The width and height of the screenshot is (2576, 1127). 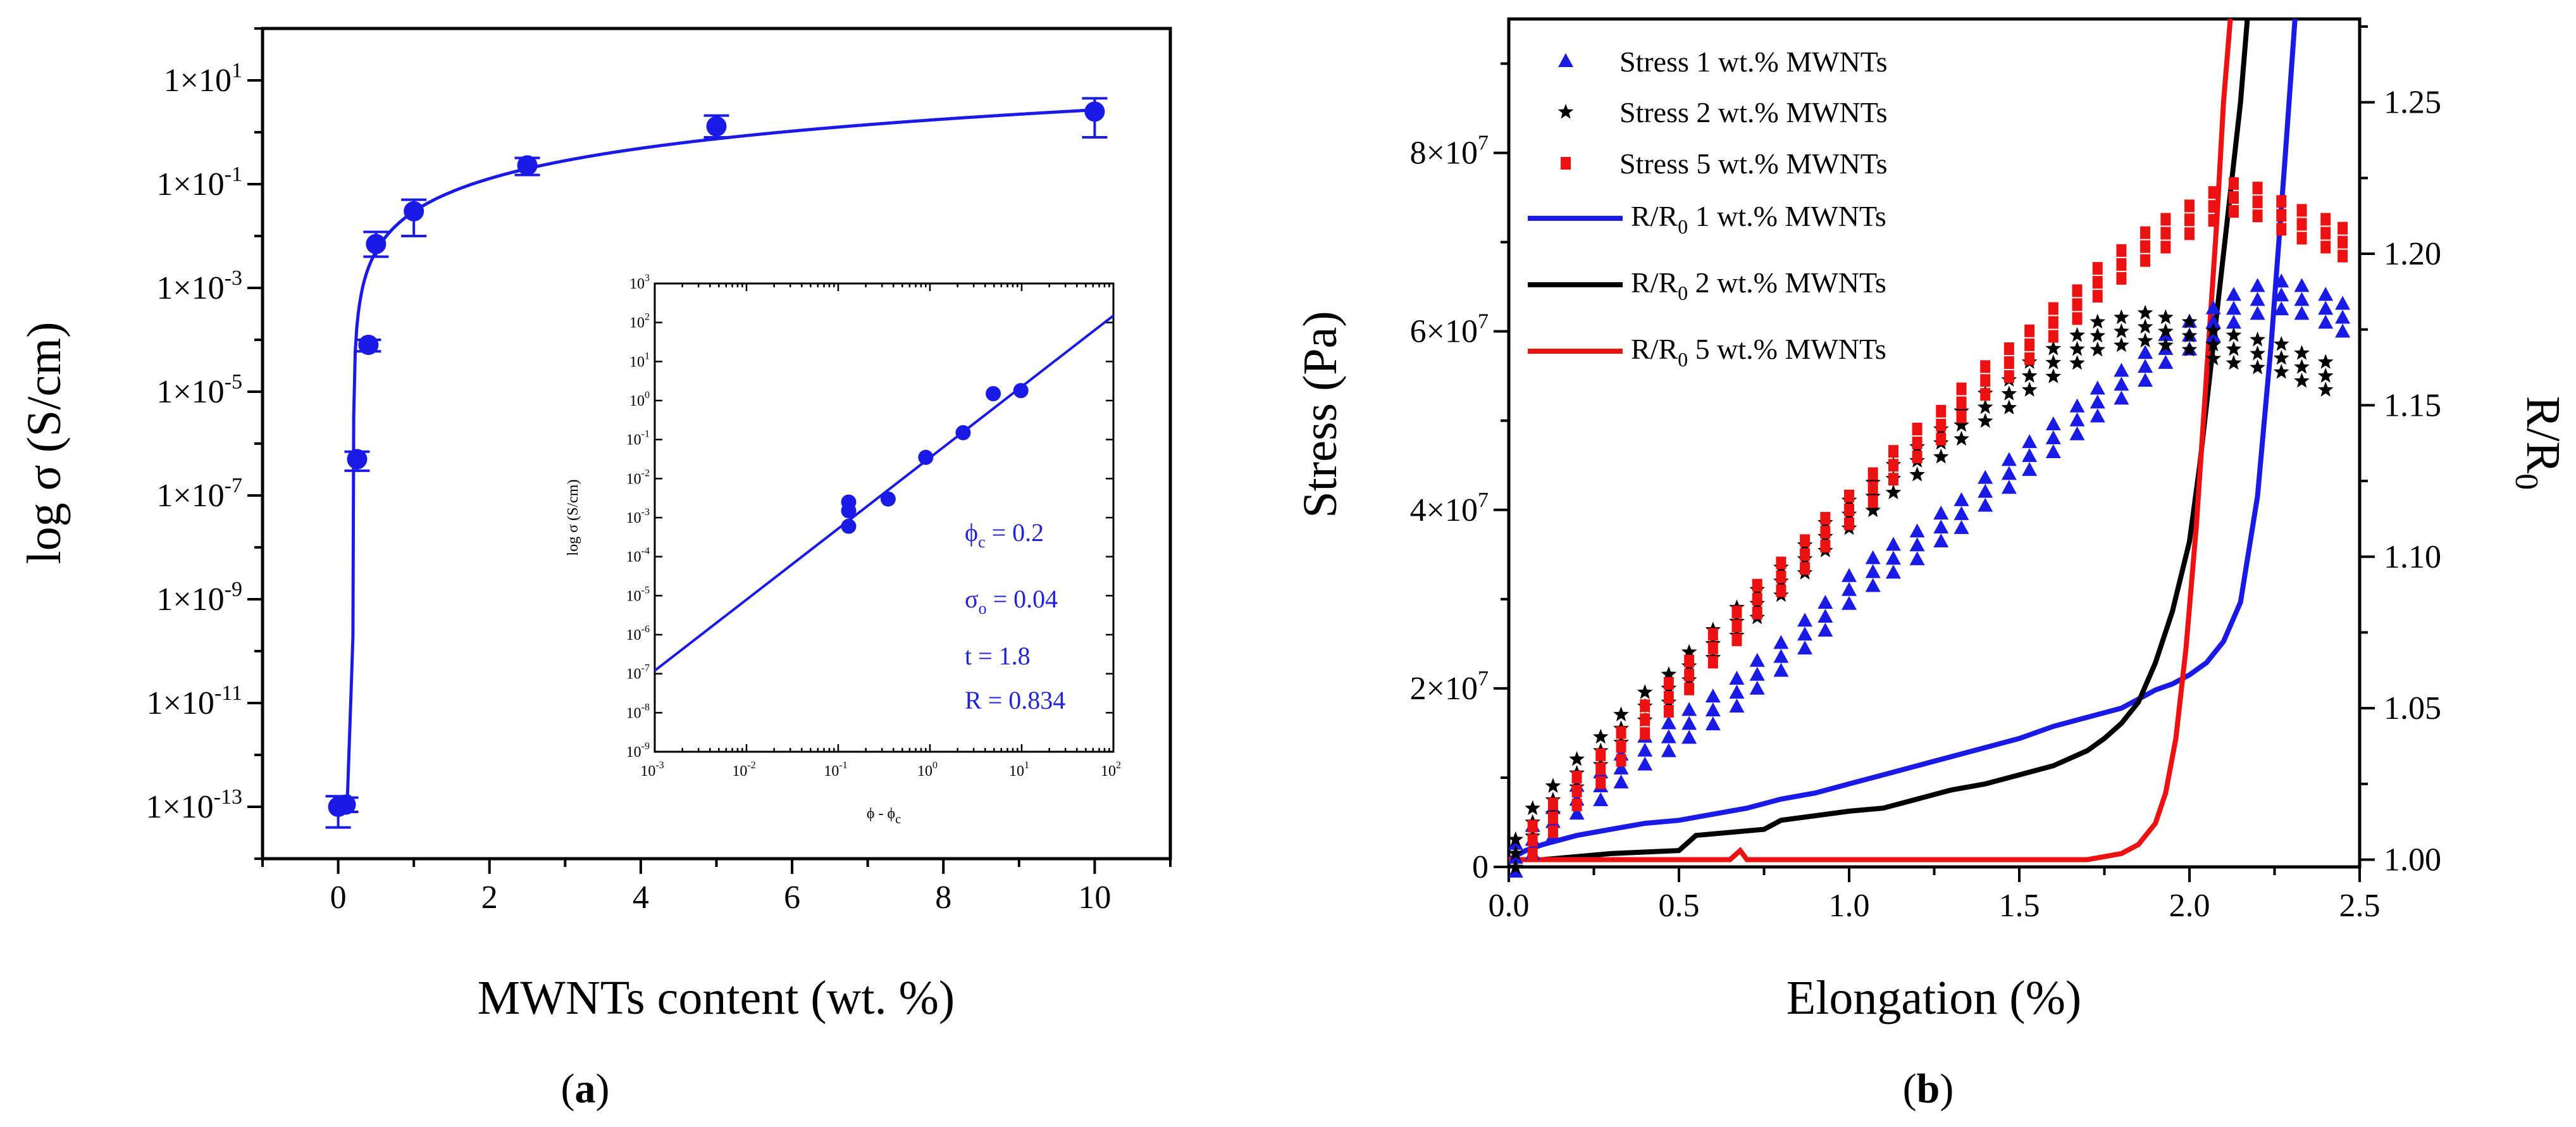 I want to click on inset-y-tick-label: 10⁻¹, so click(x=638, y=439).